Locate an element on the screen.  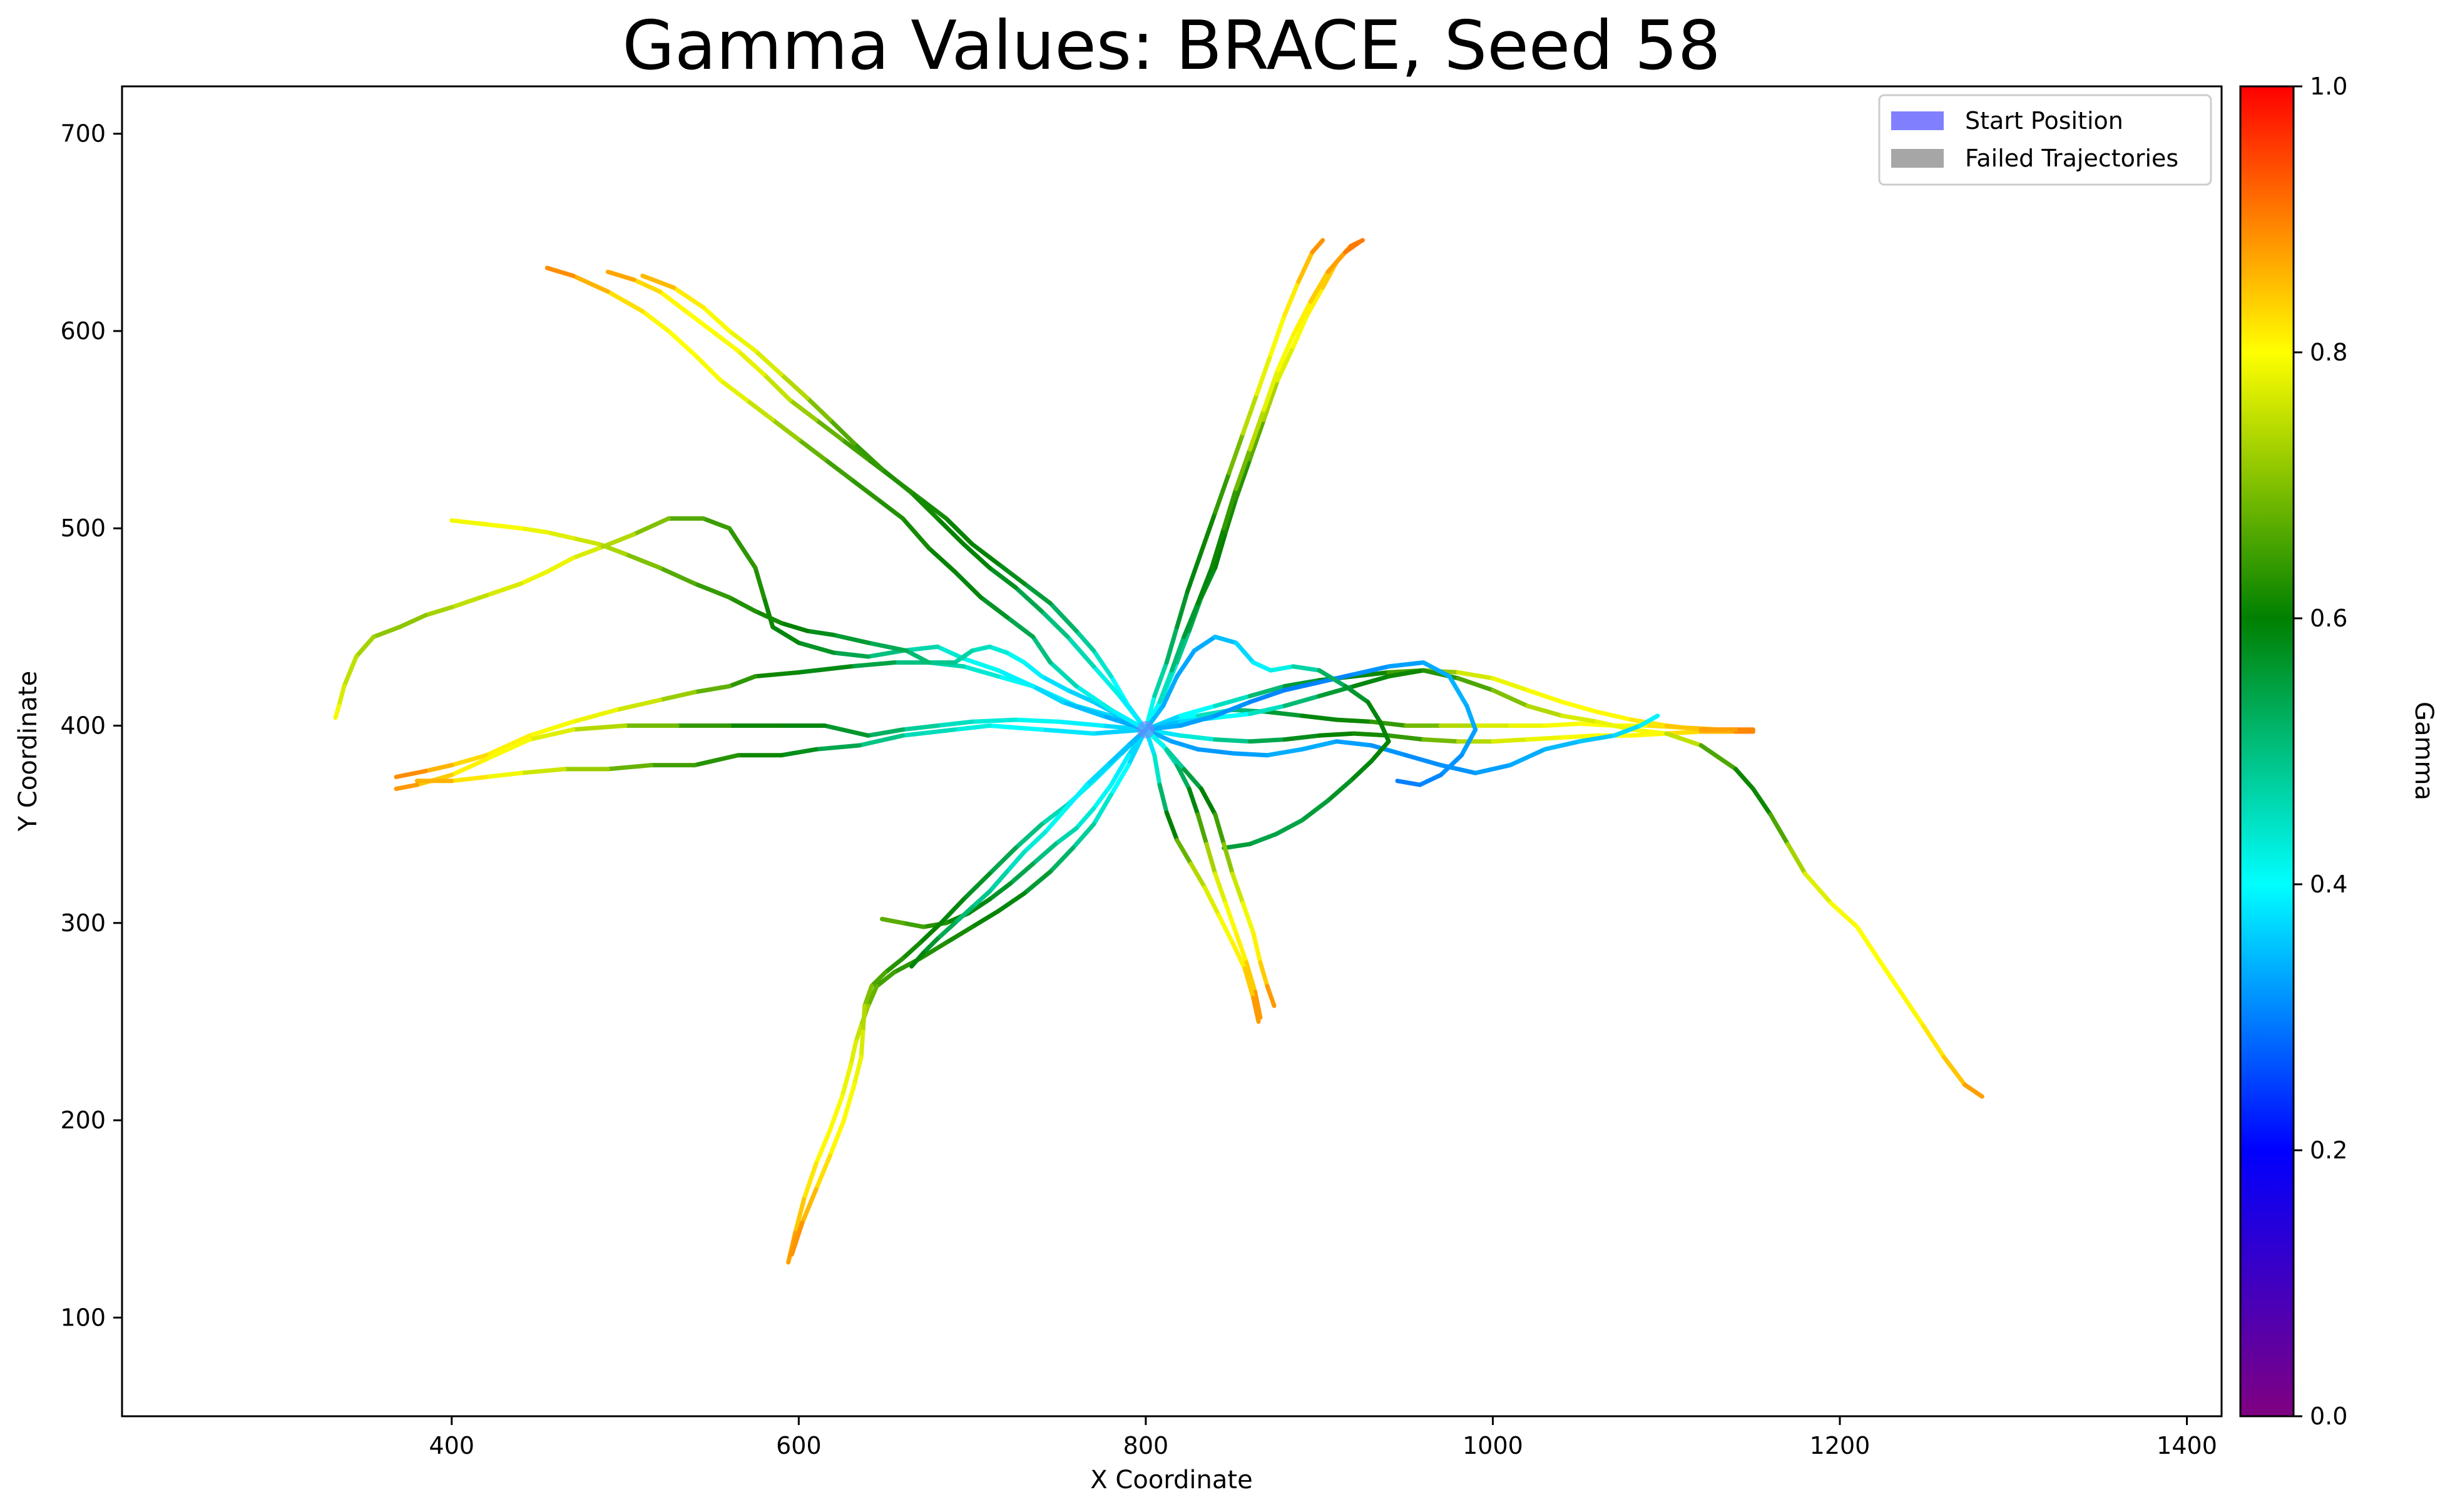
y-axis-label: Y Coordinate is located at coordinates (28, 751).